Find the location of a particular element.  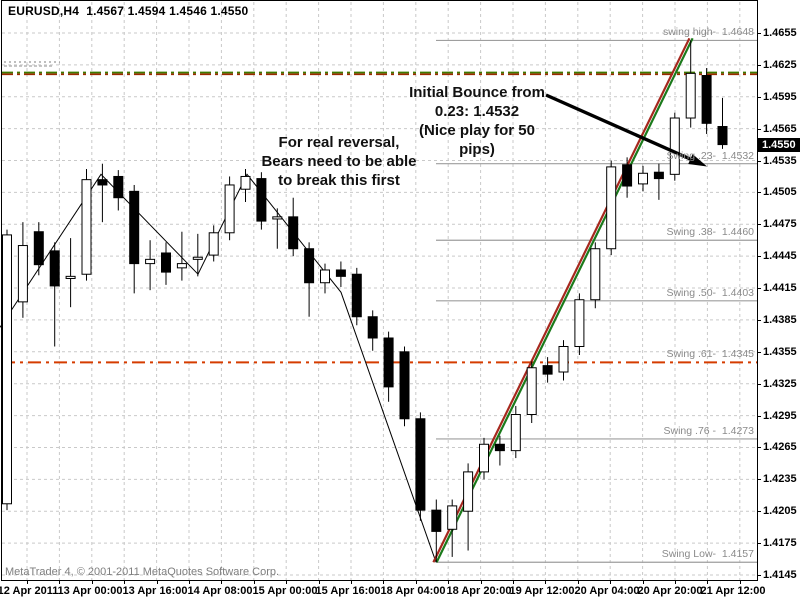

time-axis-label: 20 Apr 20:00 is located at coordinates (670, 591).